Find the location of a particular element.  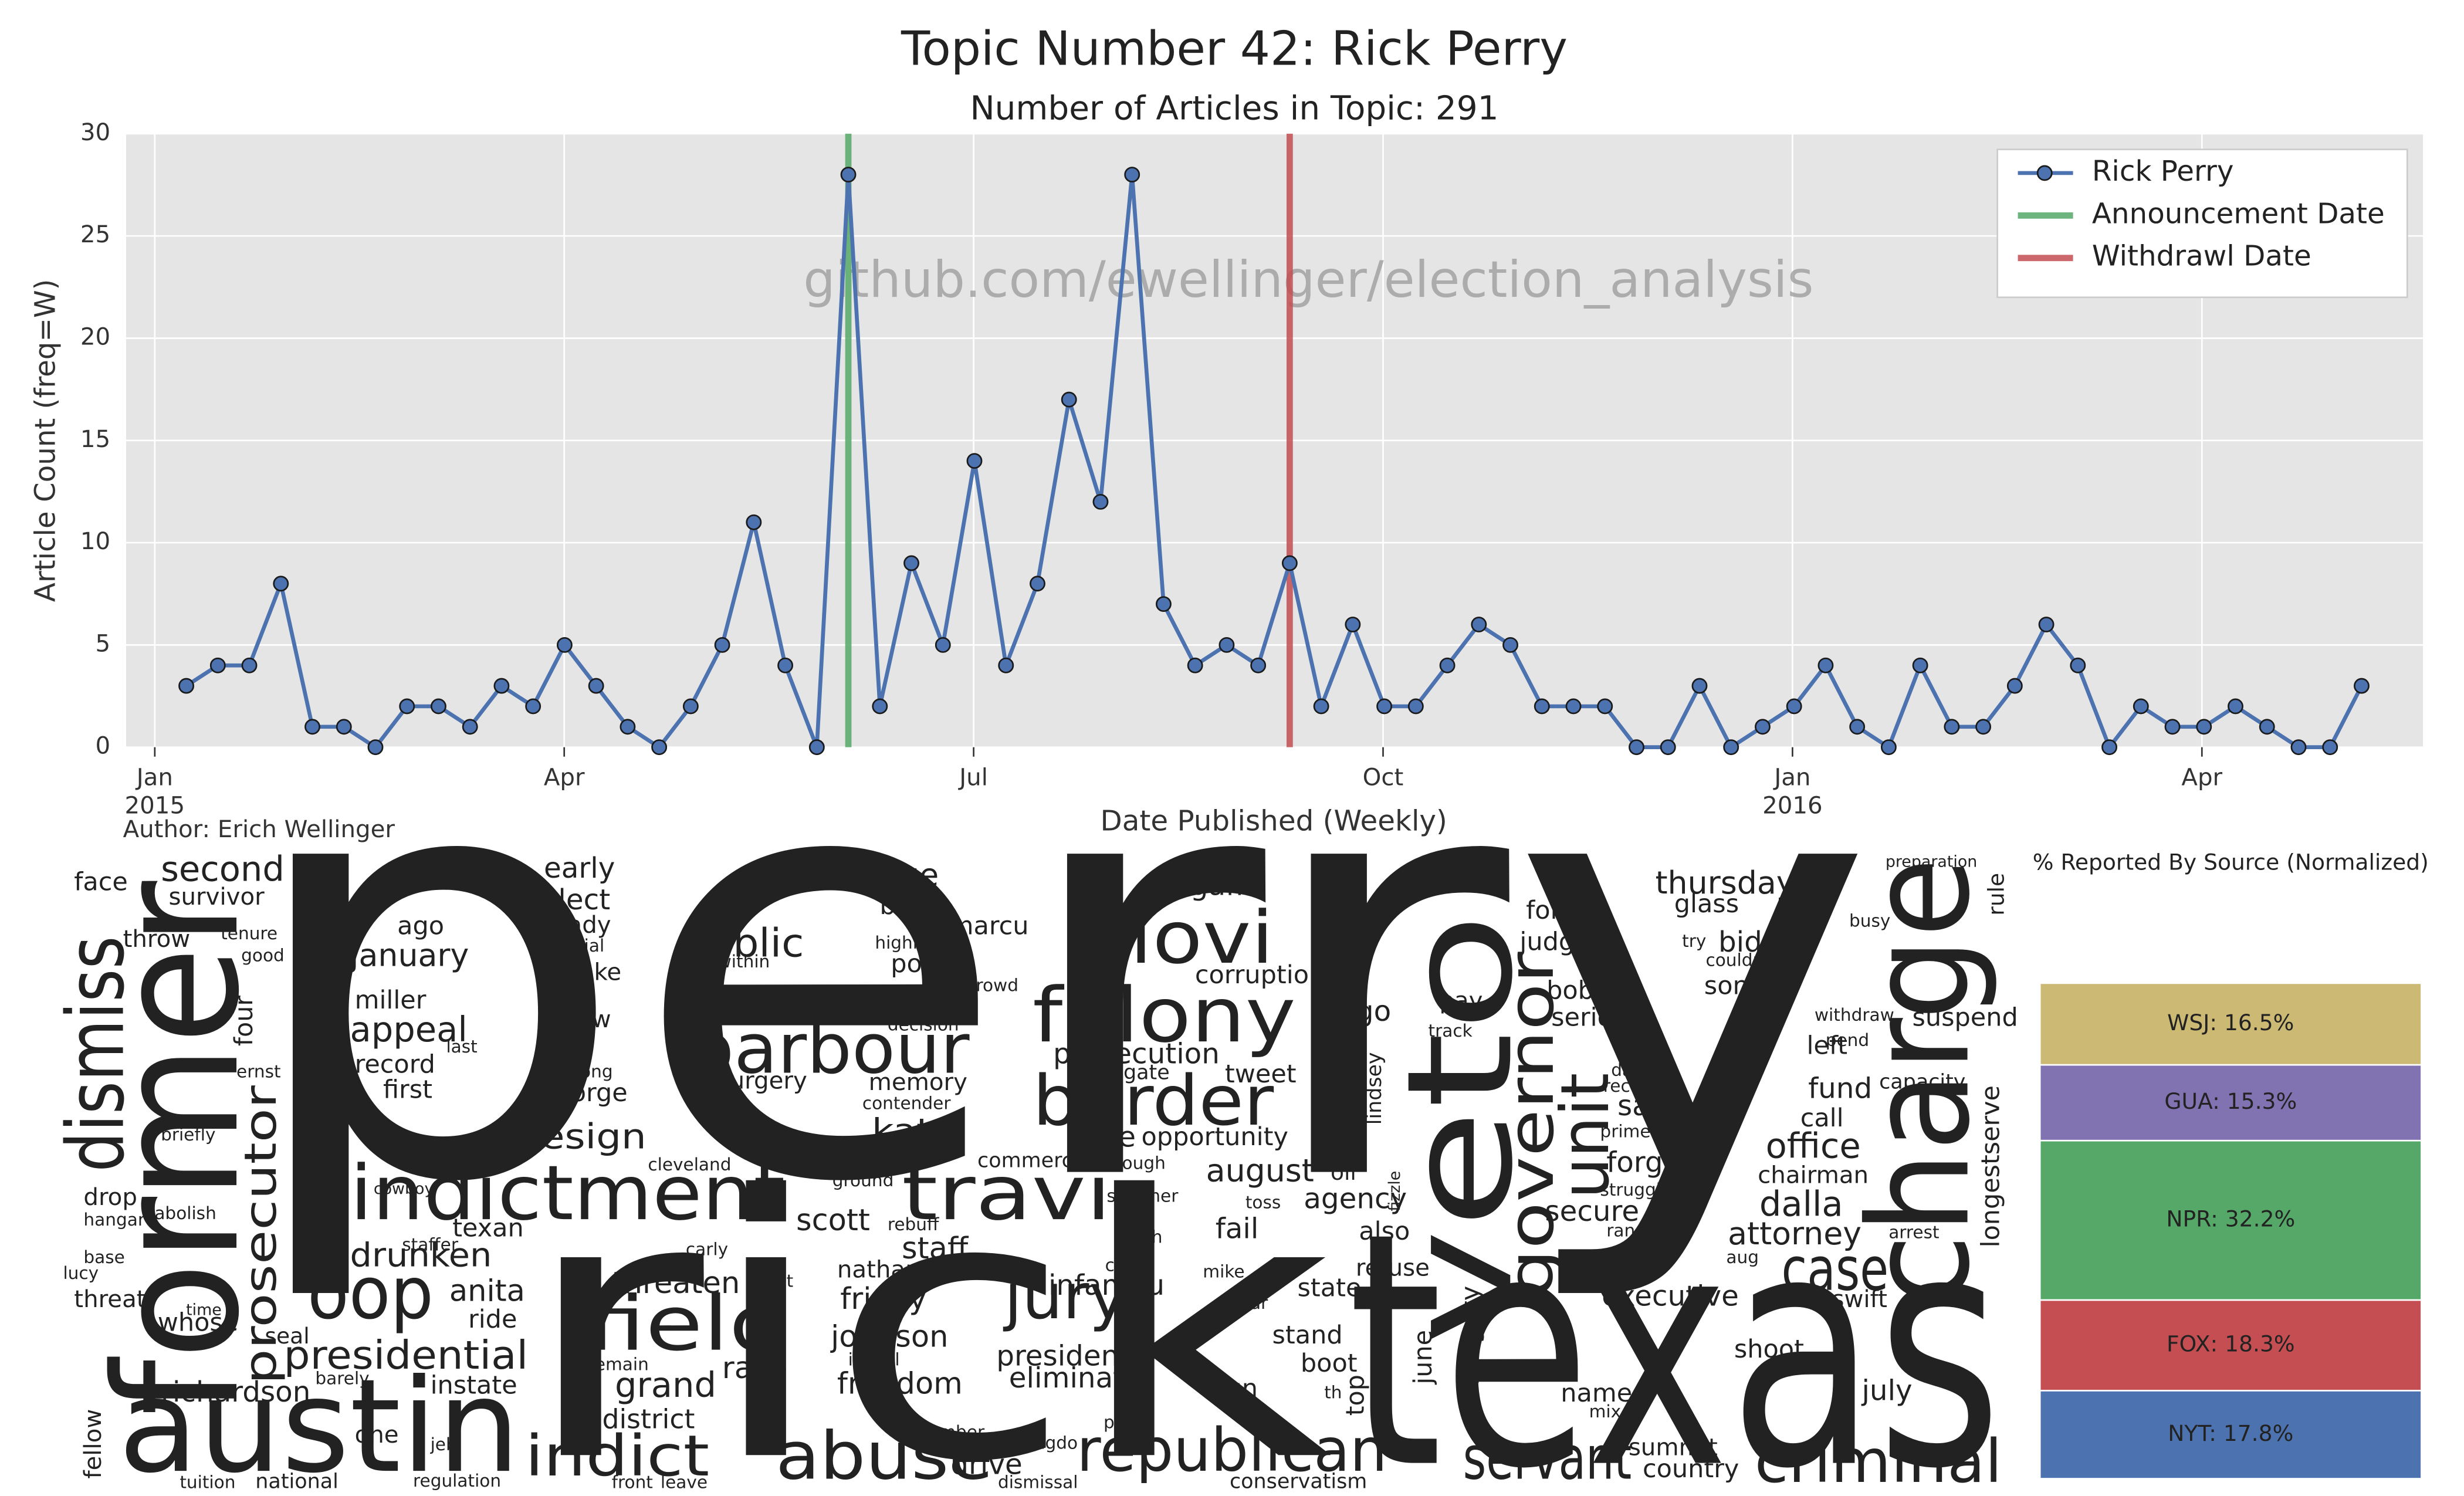

cloud-word: jeb is located at coordinates (443, 1444).